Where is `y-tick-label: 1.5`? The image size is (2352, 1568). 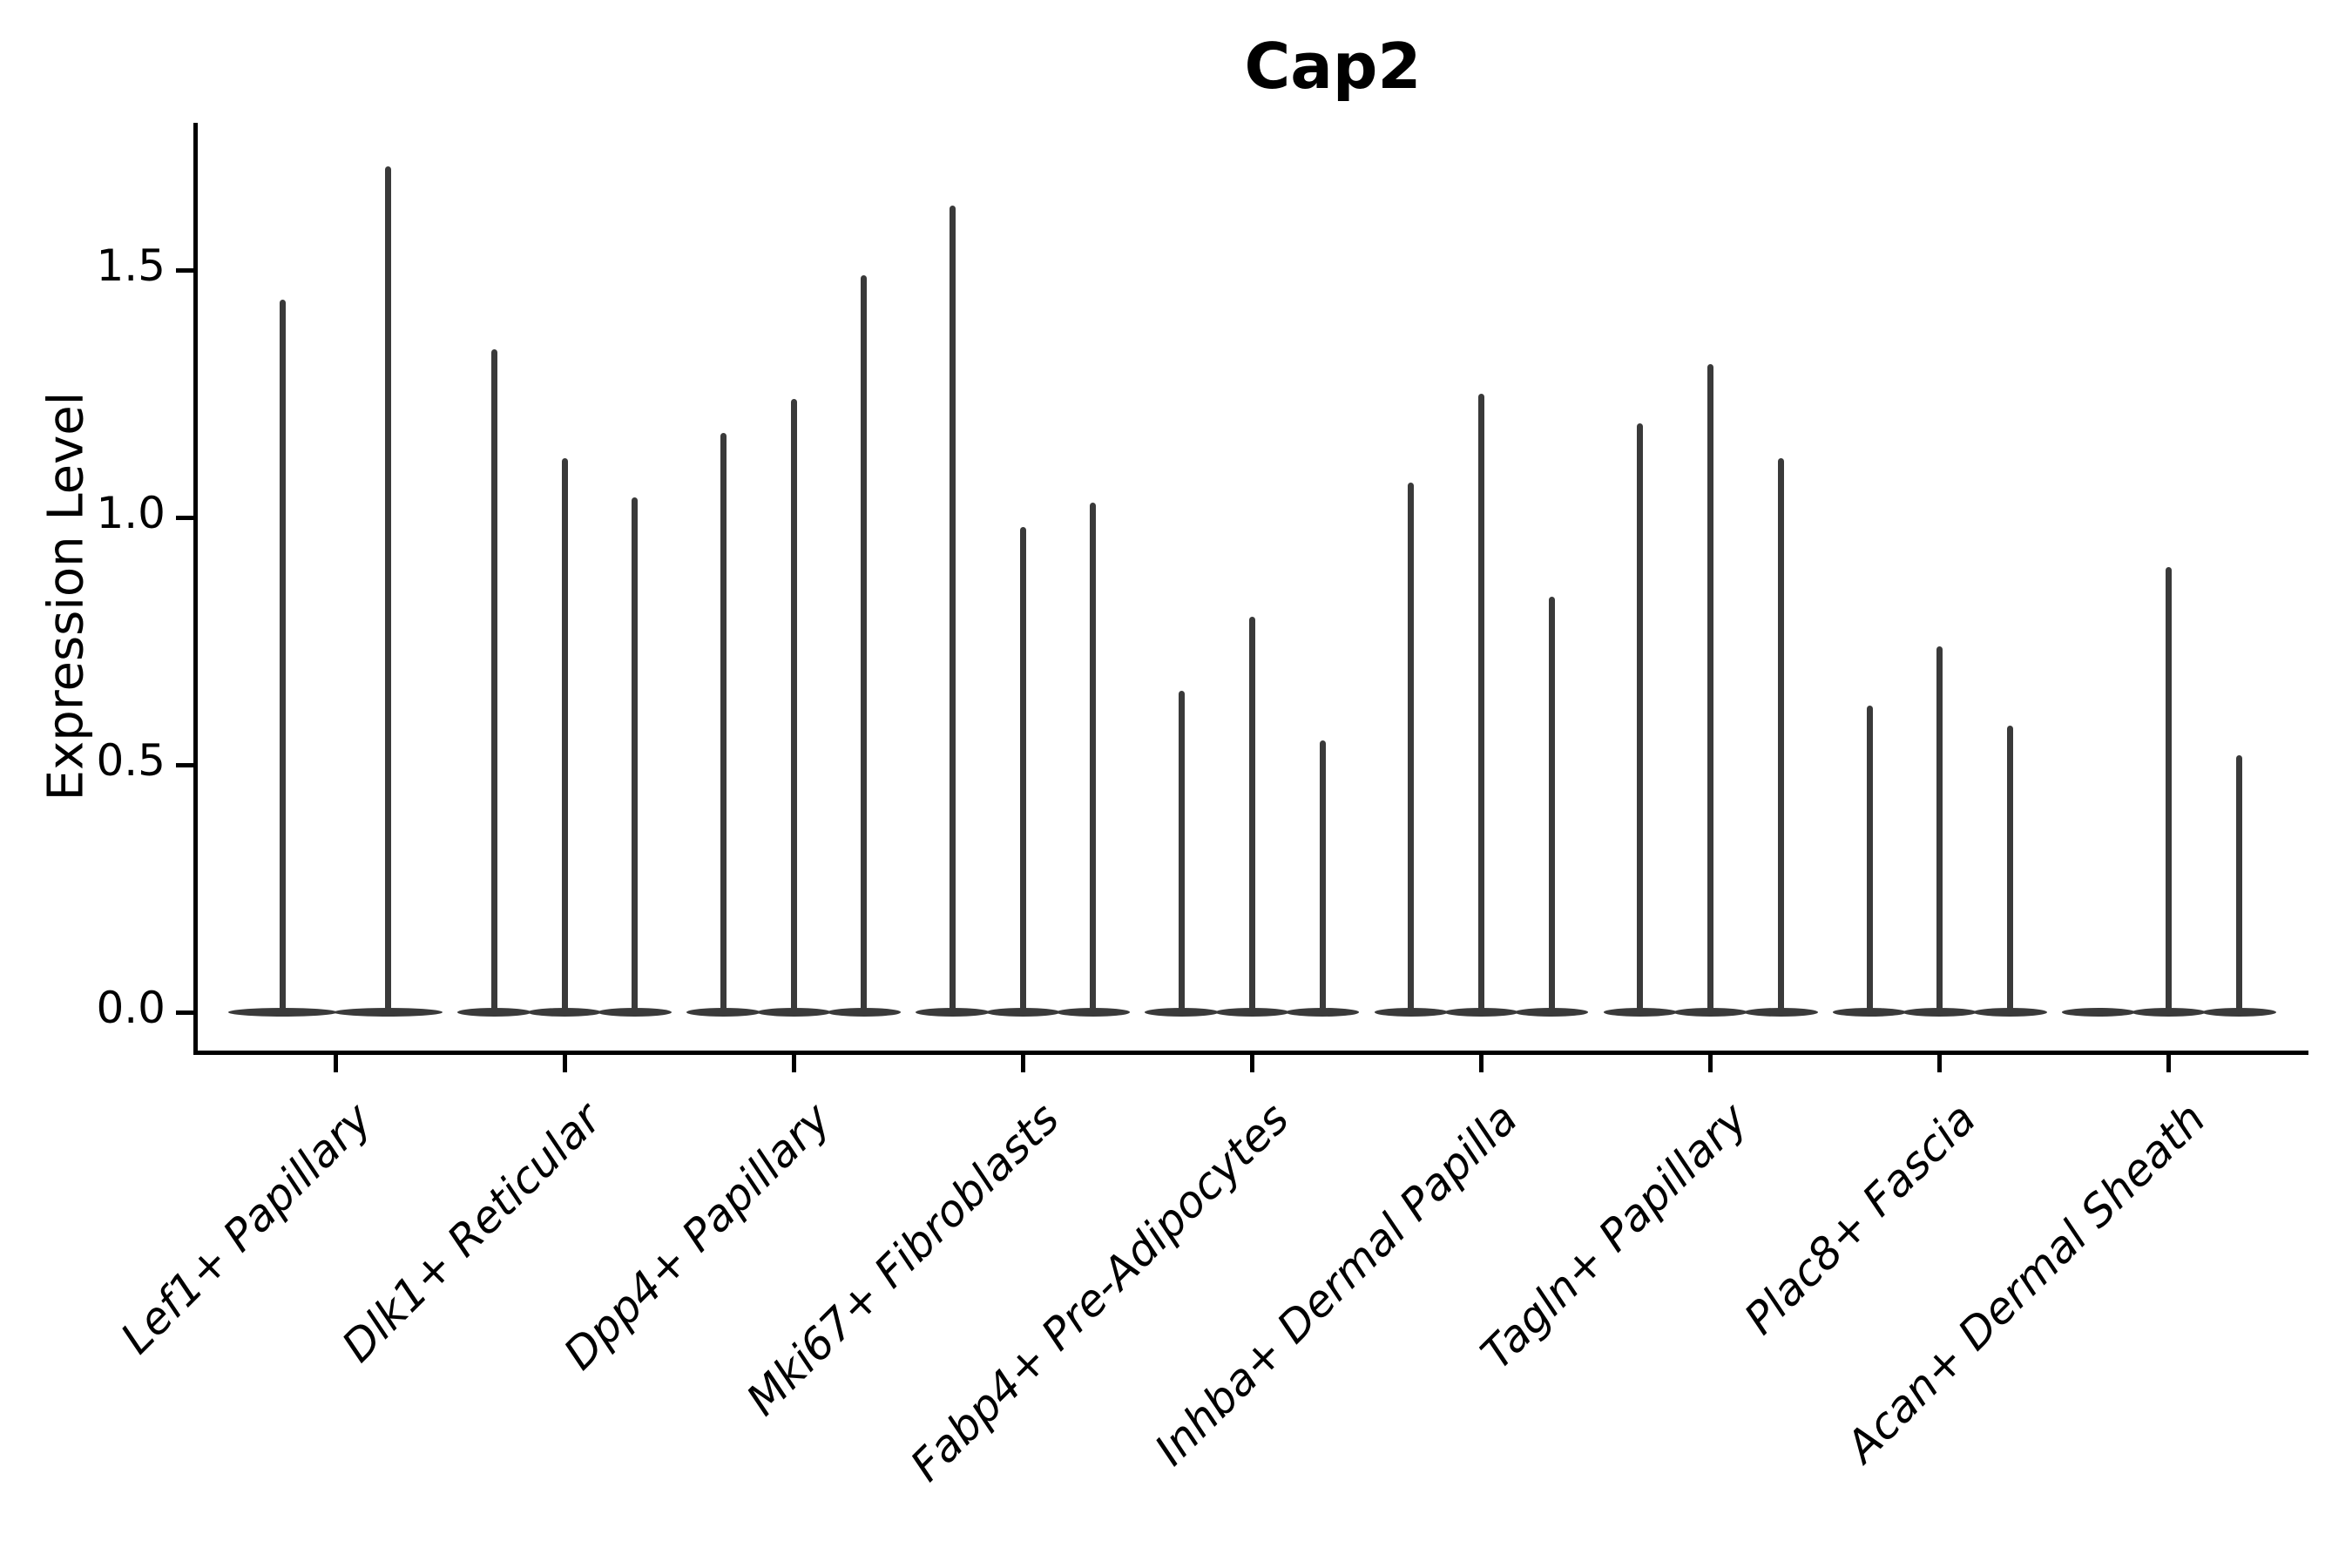
y-tick-label: 1.5 is located at coordinates (131, 265).